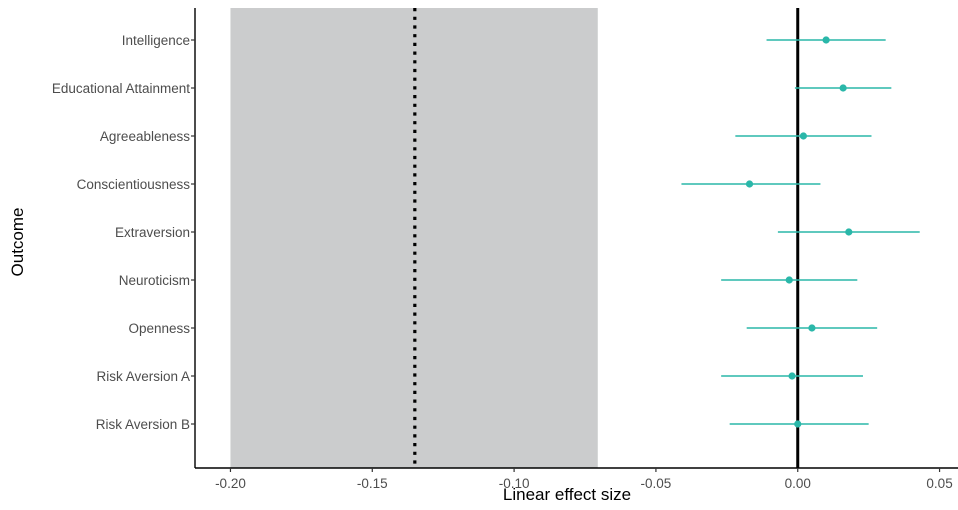 Image resolution: width=958 pixels, height=510 pixels. I want to click on y-tick-label: Extraversion, so click(152, 232).